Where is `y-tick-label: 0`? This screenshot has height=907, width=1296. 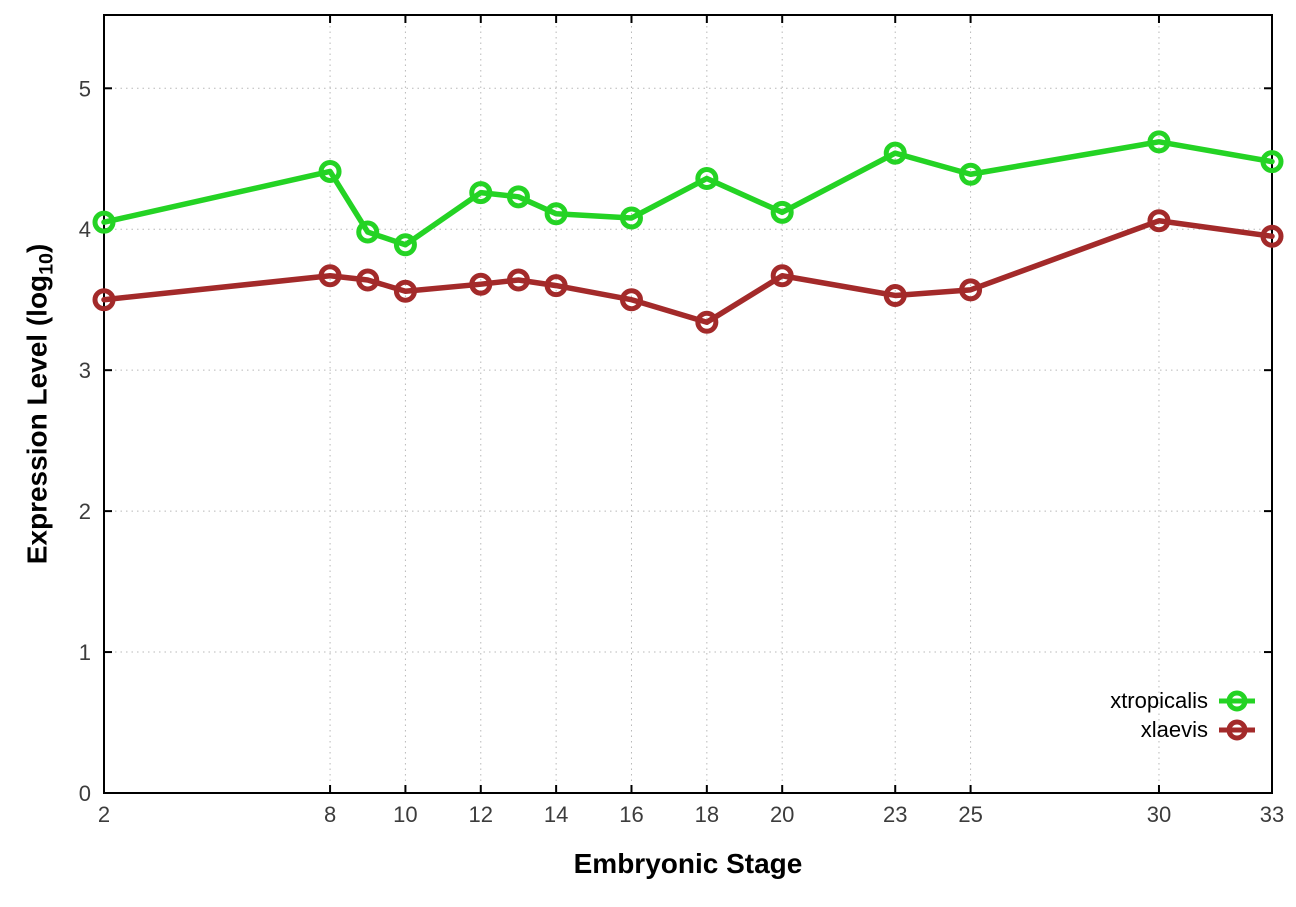 y-tick-label: 0 is located at coordinates (85, 793).